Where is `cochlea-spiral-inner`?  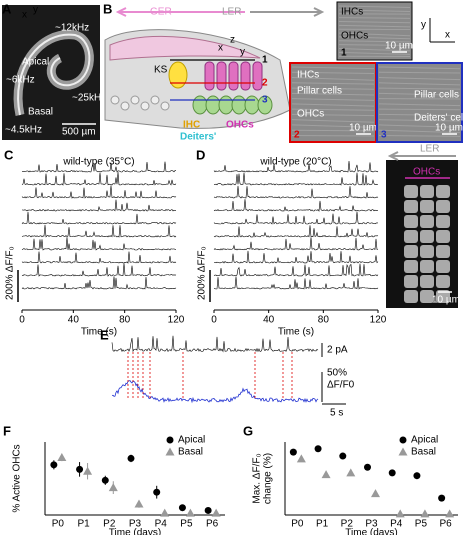
cochlea-spiral-inner is located at coordinates (54, 74).